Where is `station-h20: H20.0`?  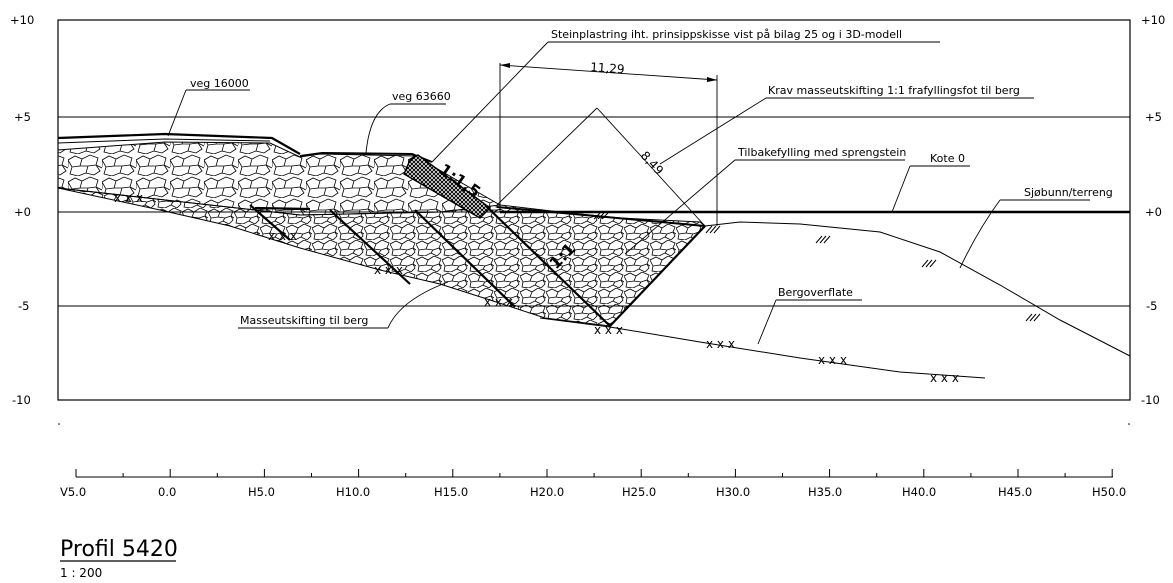
station-h20: H20.0 is located at coordinates (547, 492).